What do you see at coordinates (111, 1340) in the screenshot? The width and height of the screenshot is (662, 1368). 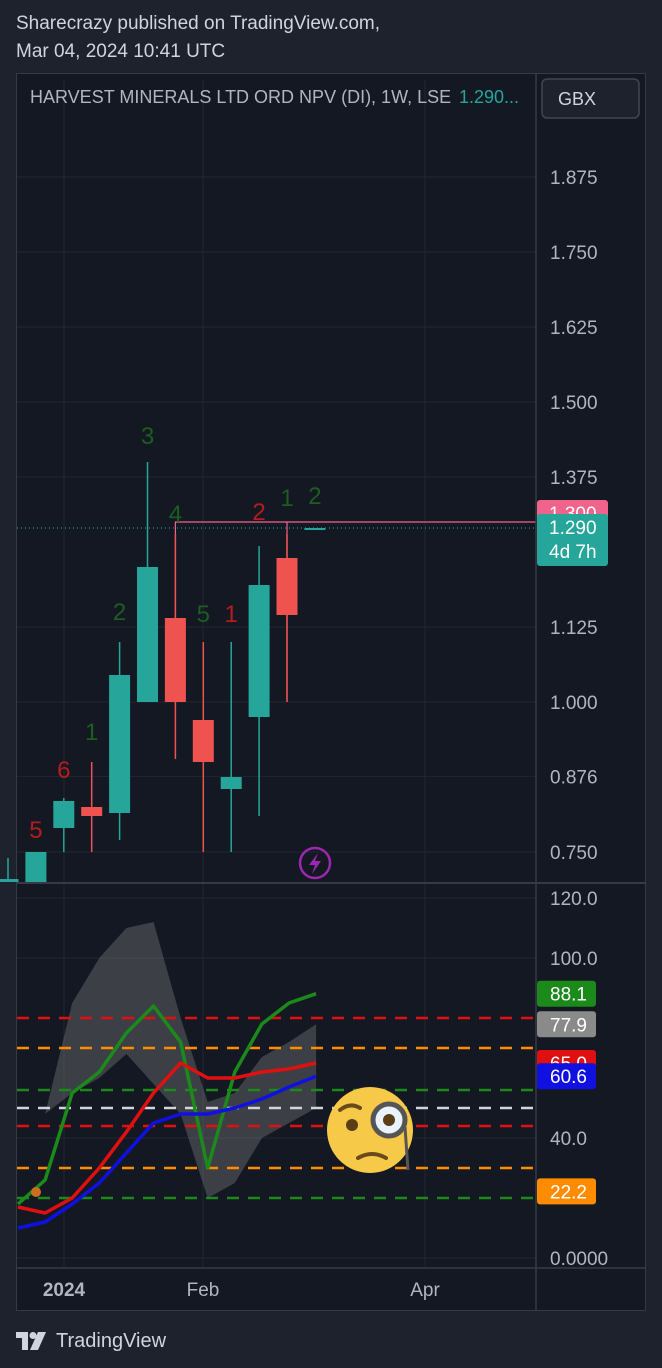 I see `footer-brand: TradingView` at bounding box center [111, 1340].